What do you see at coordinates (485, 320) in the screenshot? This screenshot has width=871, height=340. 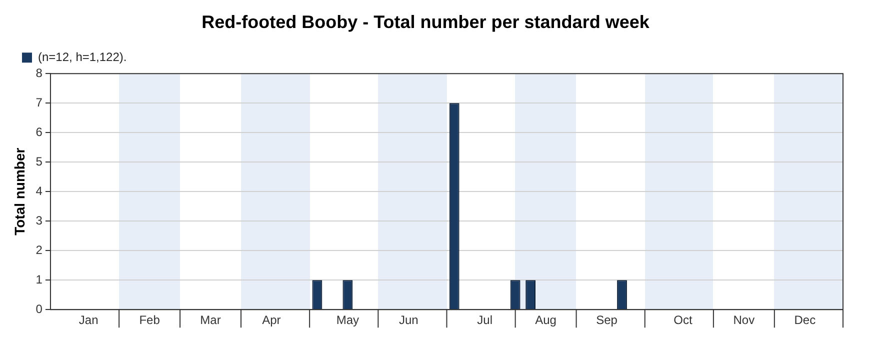 I see `x-tick-label: Jul` at bounding box center [485, 320].